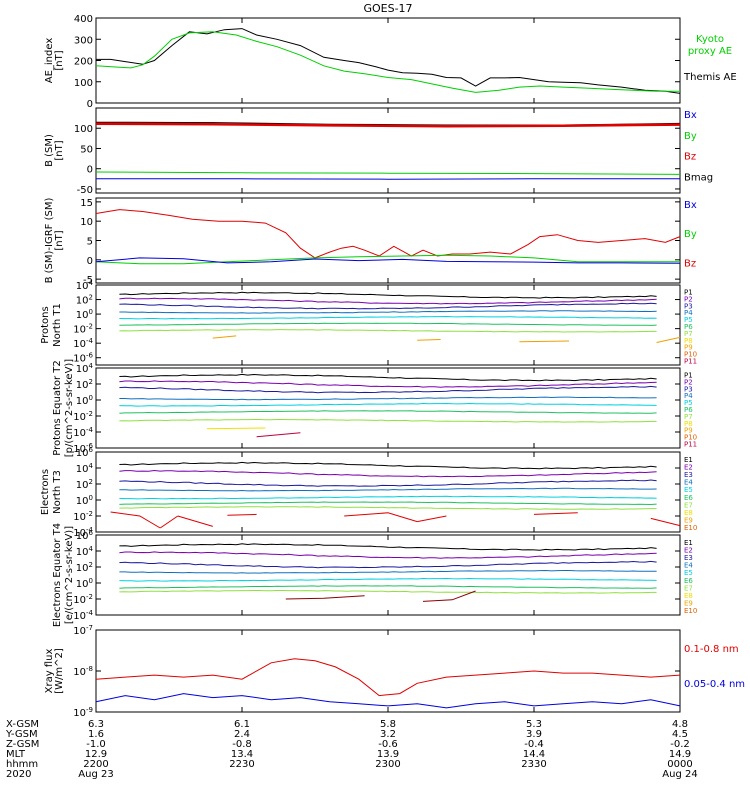 The height and width of the screenshot is (800, 750). What do you see at coordinates (96, 734) in the screenshot?
I see `ephemeris-value: 1.6` at bounding box center [96, 734].